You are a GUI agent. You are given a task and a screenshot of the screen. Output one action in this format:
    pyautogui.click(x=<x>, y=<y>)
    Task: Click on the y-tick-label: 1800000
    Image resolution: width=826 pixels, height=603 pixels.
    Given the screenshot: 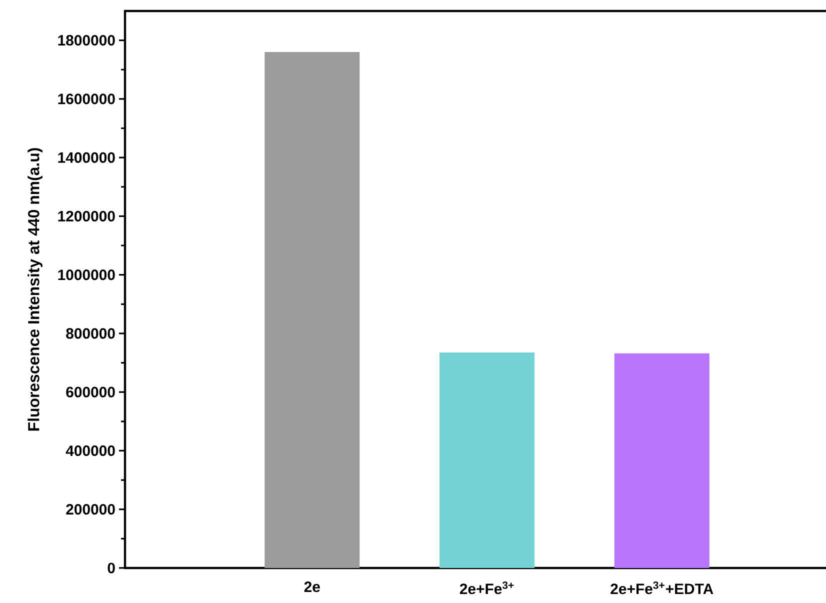 What is the action you would take?
    pyautogui.click(x=86, y=40)
    